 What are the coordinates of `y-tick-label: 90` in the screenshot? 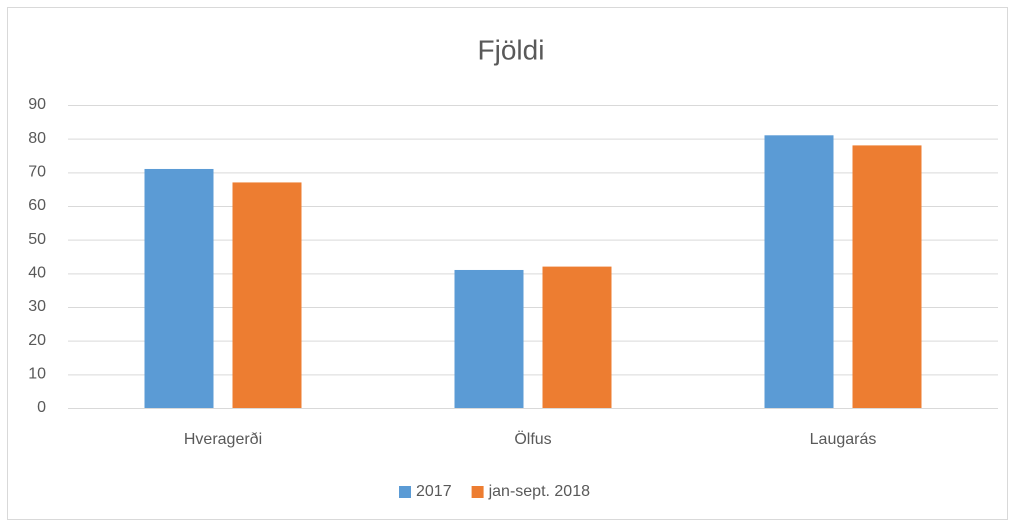 It's located at (37, 104).